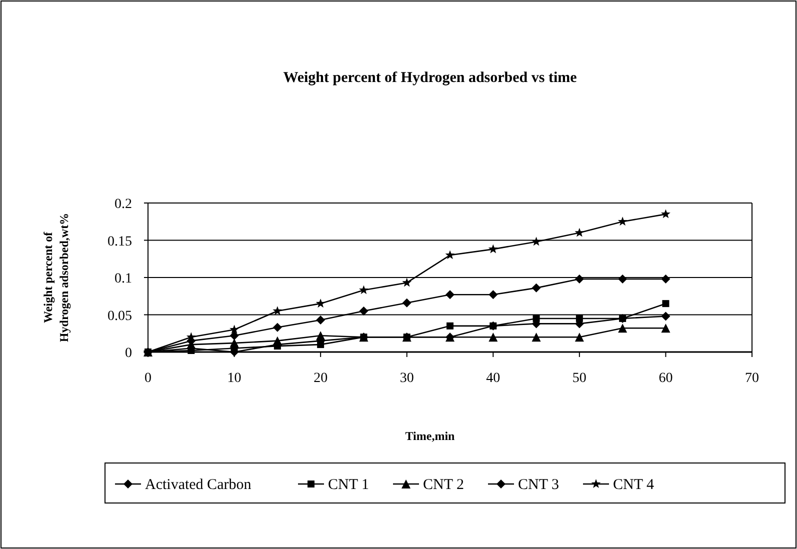  What do you see at coordinates (123, 279) in the screenshot?
I see `y-tick-label: 0.1` at bounding box center [123, 279].